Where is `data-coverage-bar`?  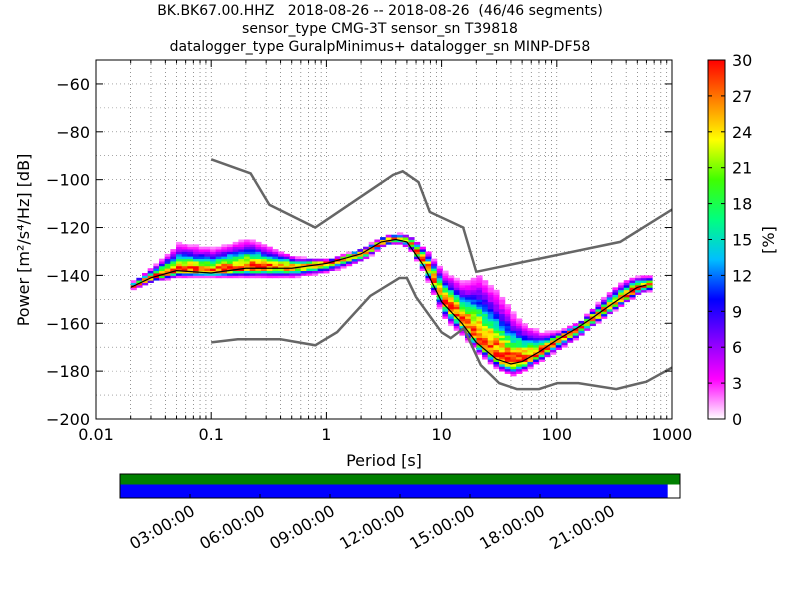
data-coverage-bar is located at coordinates (400, 479).